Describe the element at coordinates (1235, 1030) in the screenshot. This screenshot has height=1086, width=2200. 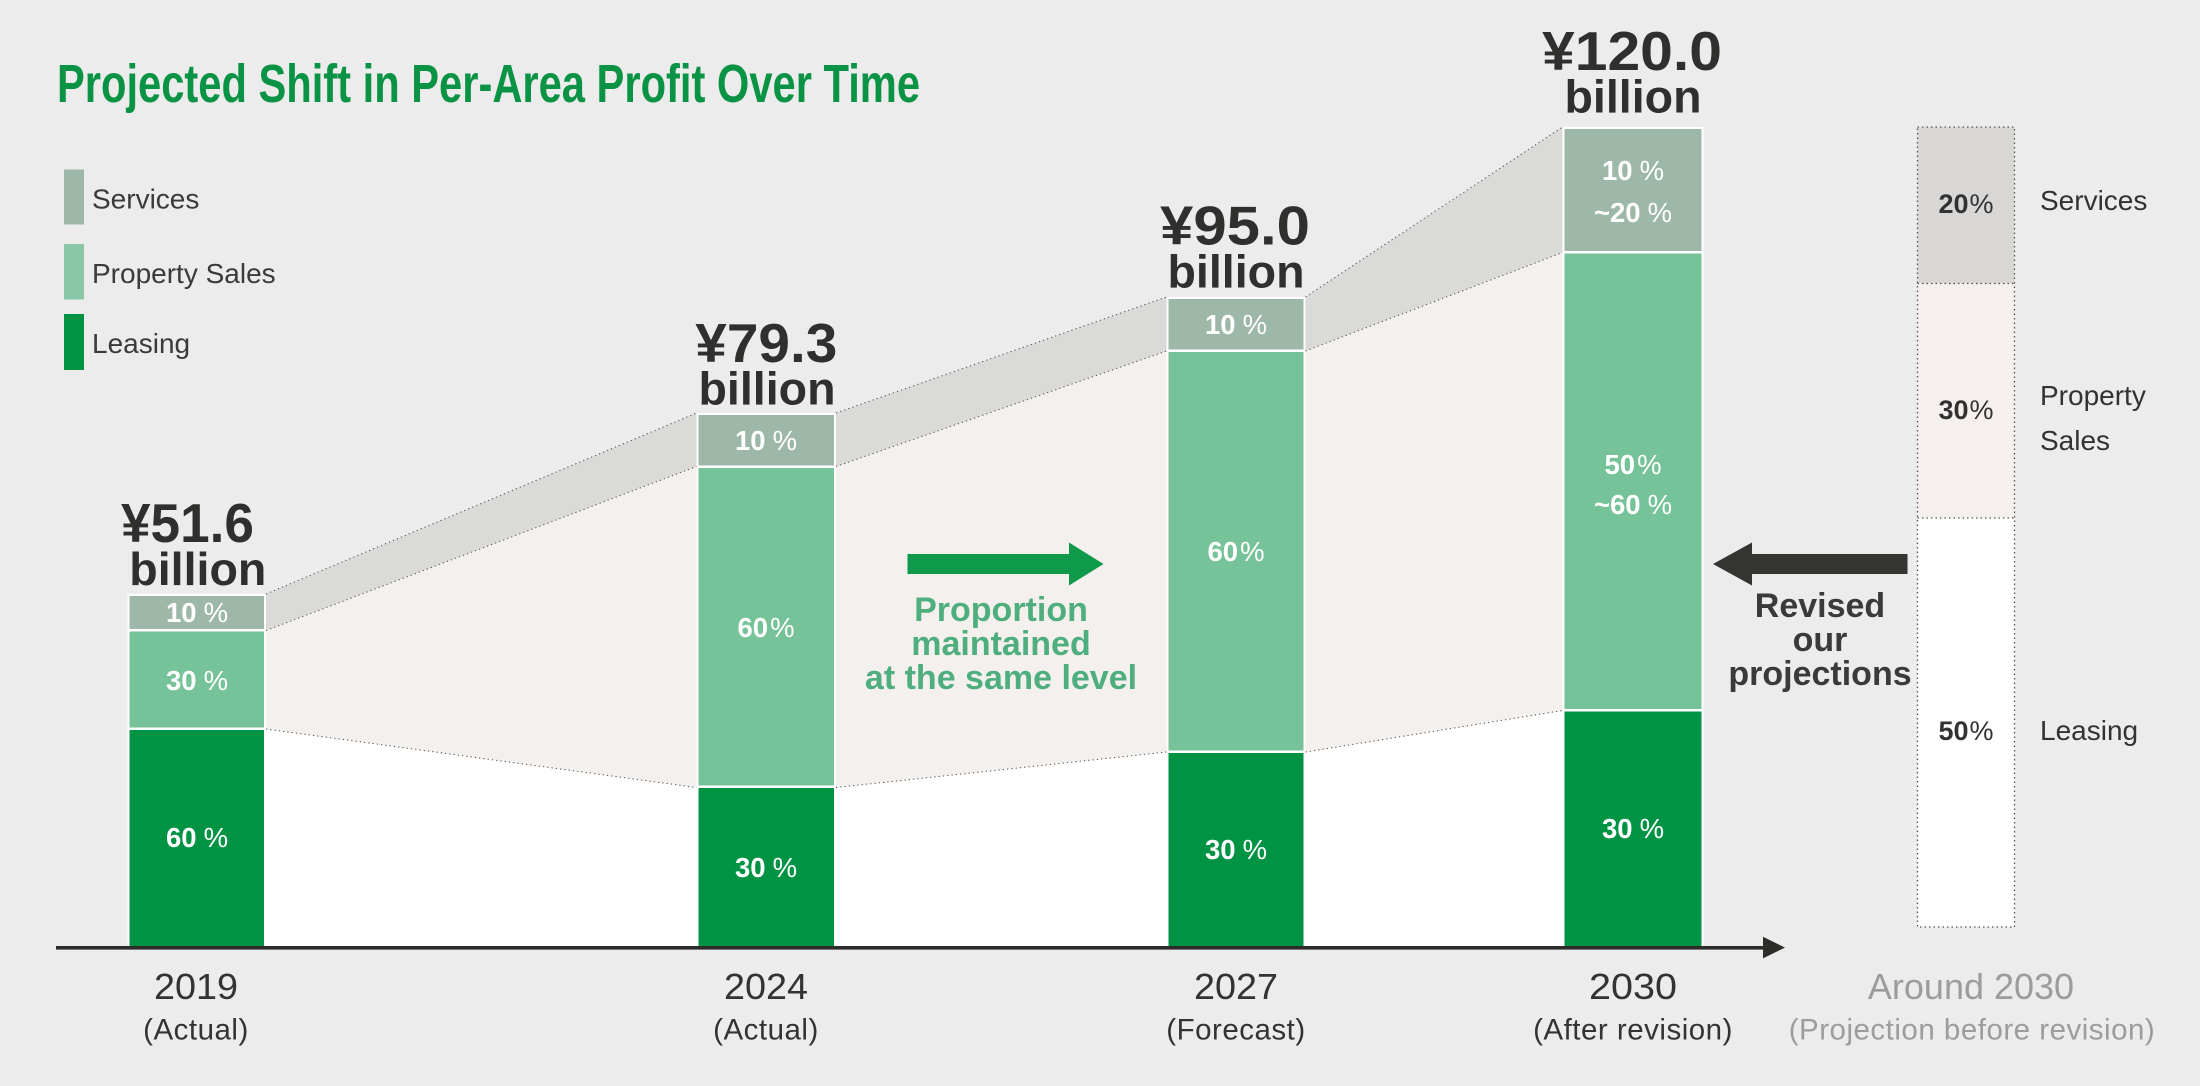
I see `svg-text: (Forecast)` at that location.